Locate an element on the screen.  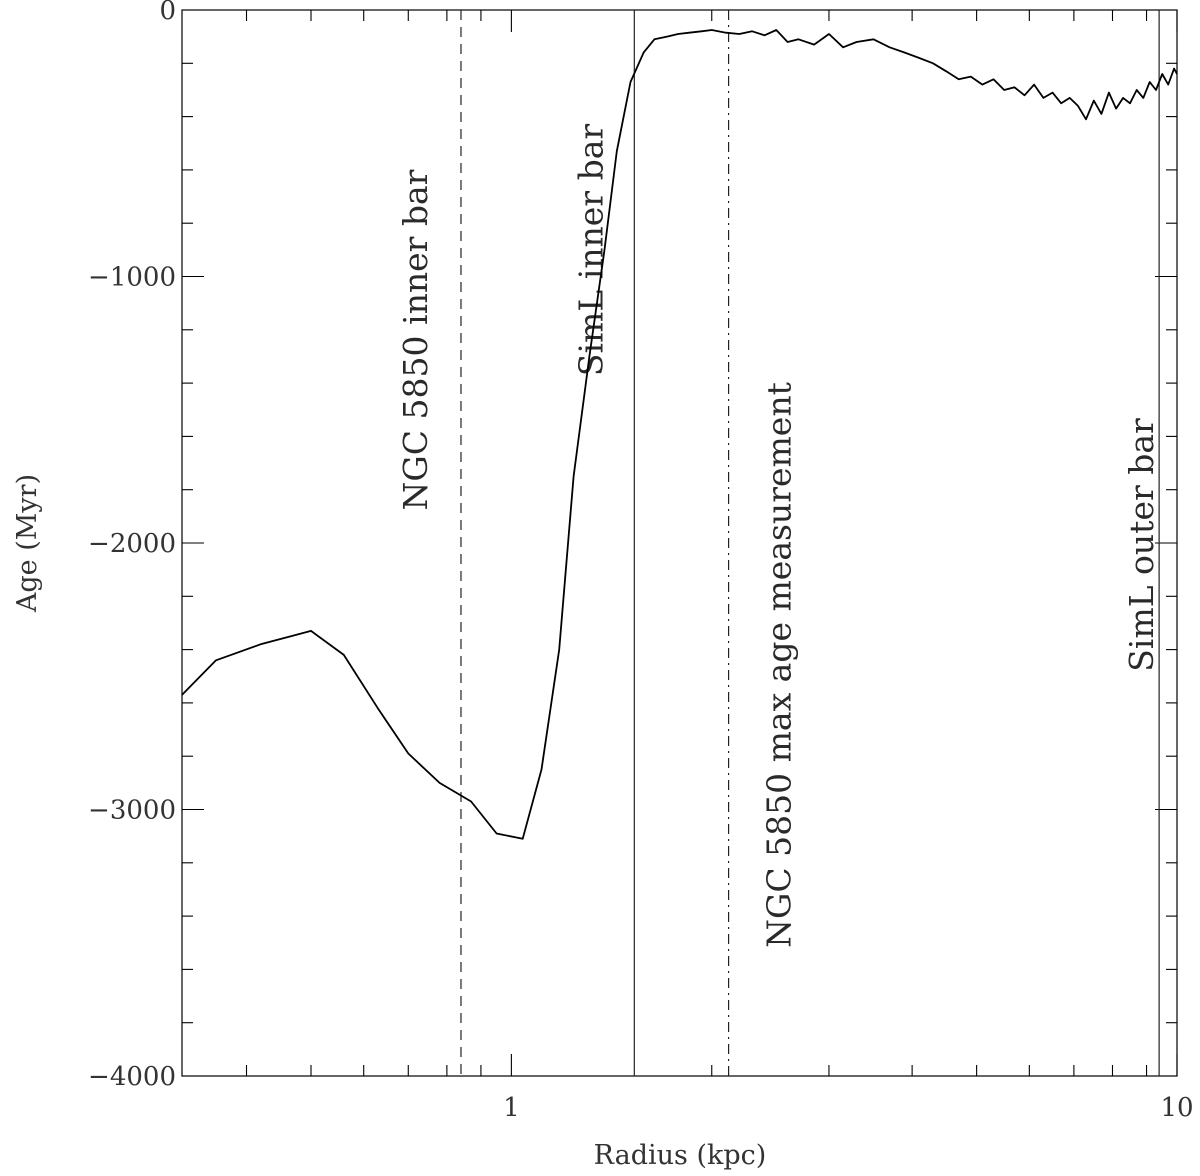
y-axis-title: Age (Myr) is located at coordinates (27, 543).